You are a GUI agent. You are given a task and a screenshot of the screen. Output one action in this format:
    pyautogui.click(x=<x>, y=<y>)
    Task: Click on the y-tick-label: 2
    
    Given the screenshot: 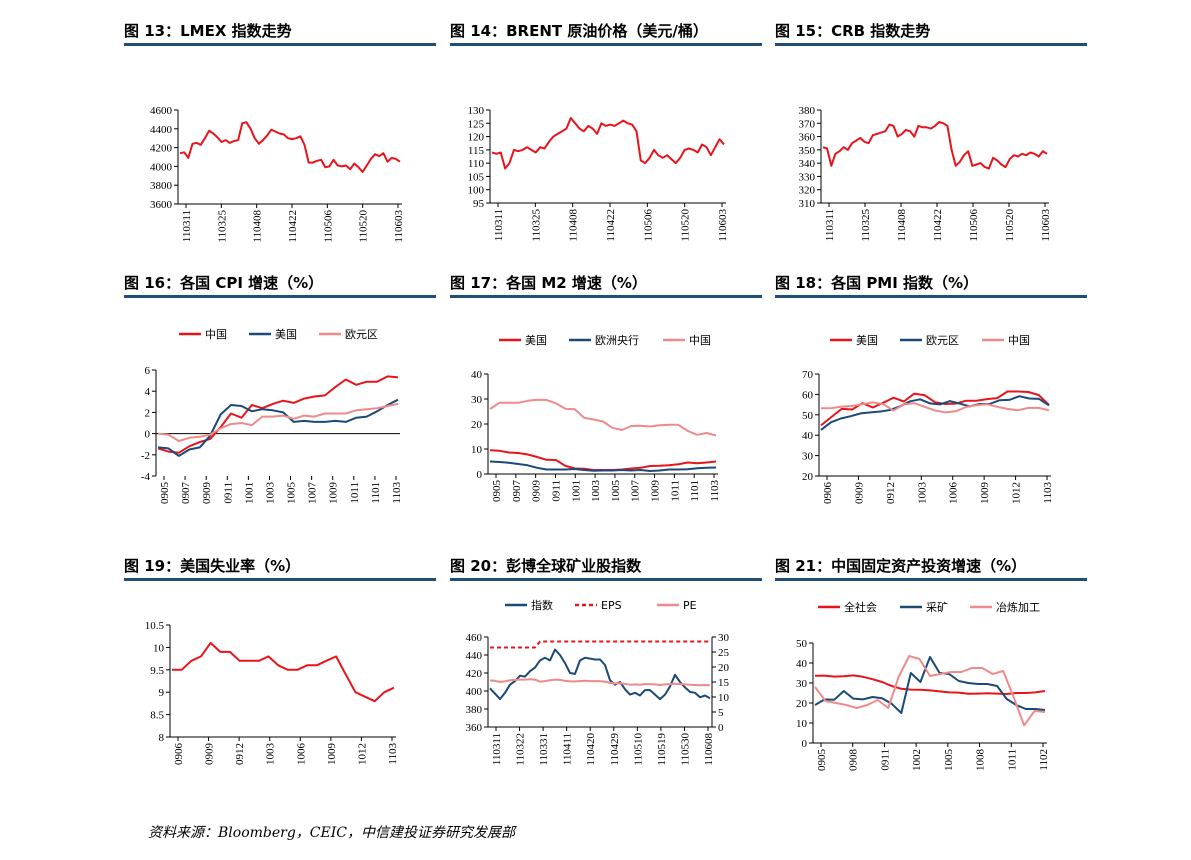 What is the action you would take?
    pyautogui.click(x=148, y=413)
    